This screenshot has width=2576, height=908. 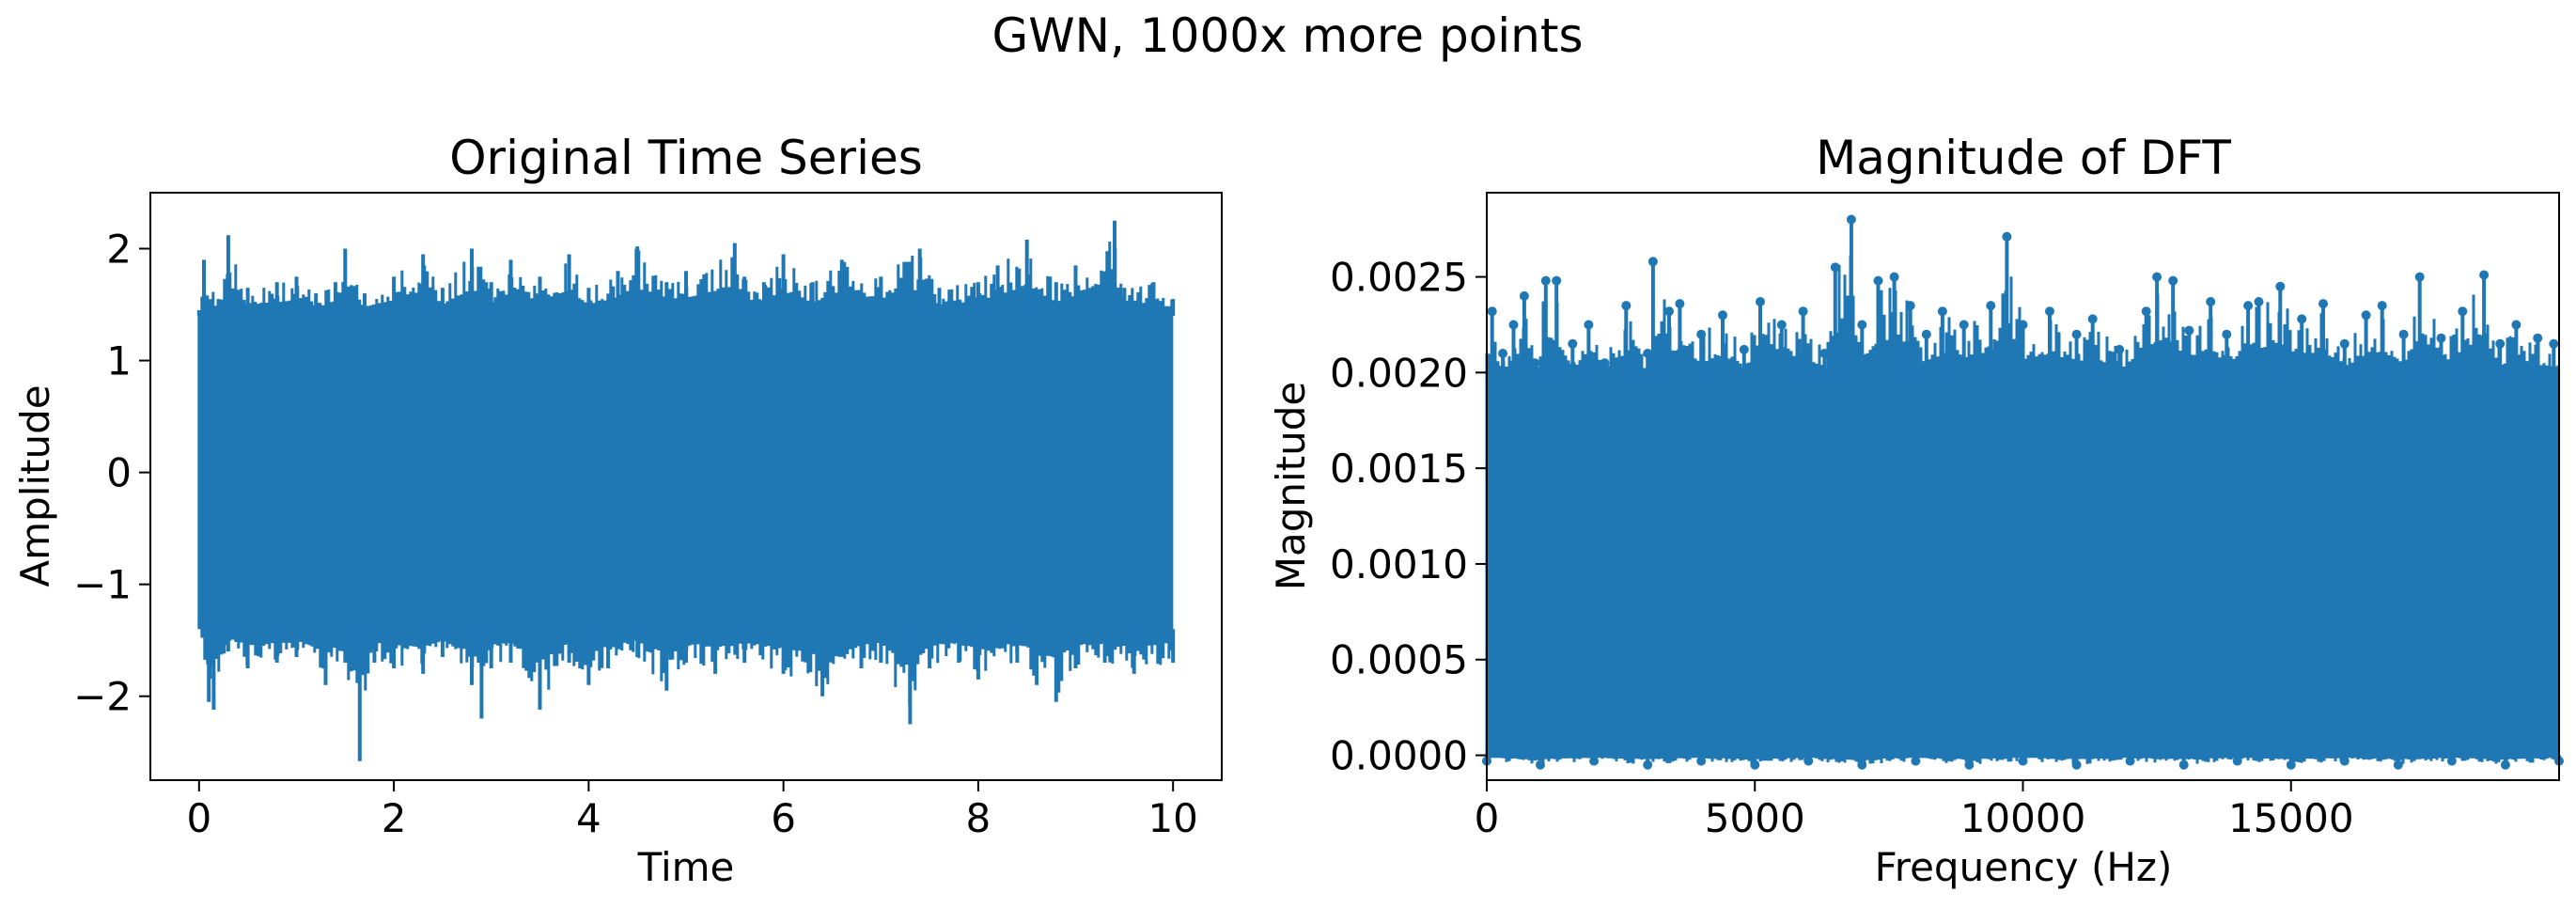 I want to click on x-tick-label: 8, so click(x=979, y=818).